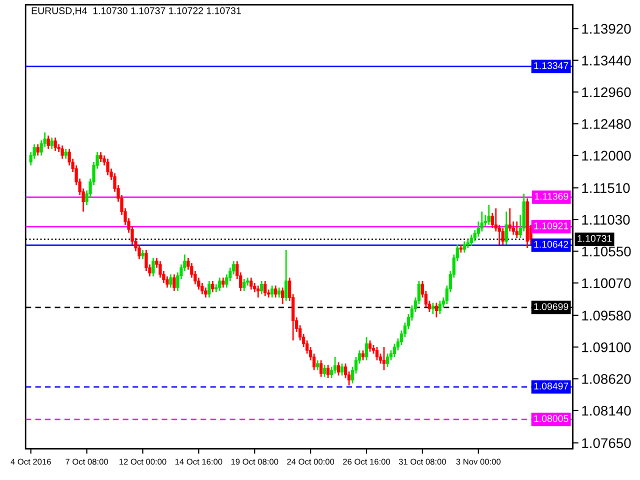 The width and height of the screenshot is (640, 480). Describe the element at coordinates (551, 386) in the screenshot. I see `ref-line-label: 1.08497` at that location.